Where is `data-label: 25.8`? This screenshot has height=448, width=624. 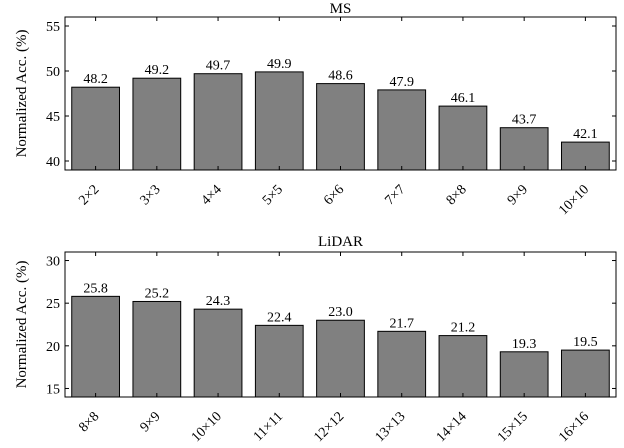 data-label: 25.8 is located at coordinates (95, 288).